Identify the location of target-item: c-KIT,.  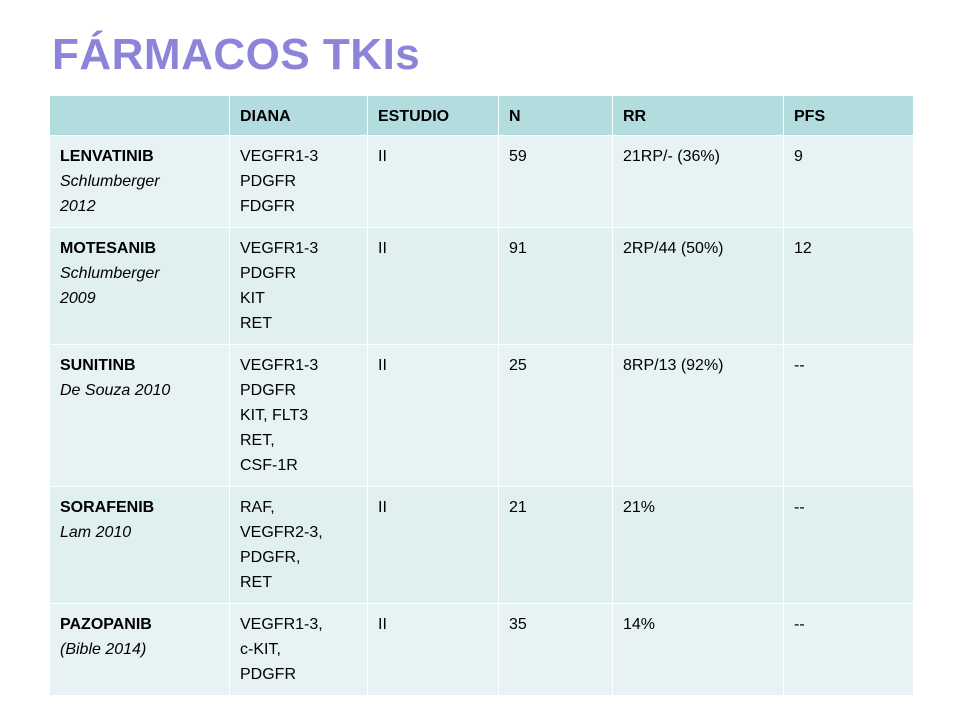
(260, 649).